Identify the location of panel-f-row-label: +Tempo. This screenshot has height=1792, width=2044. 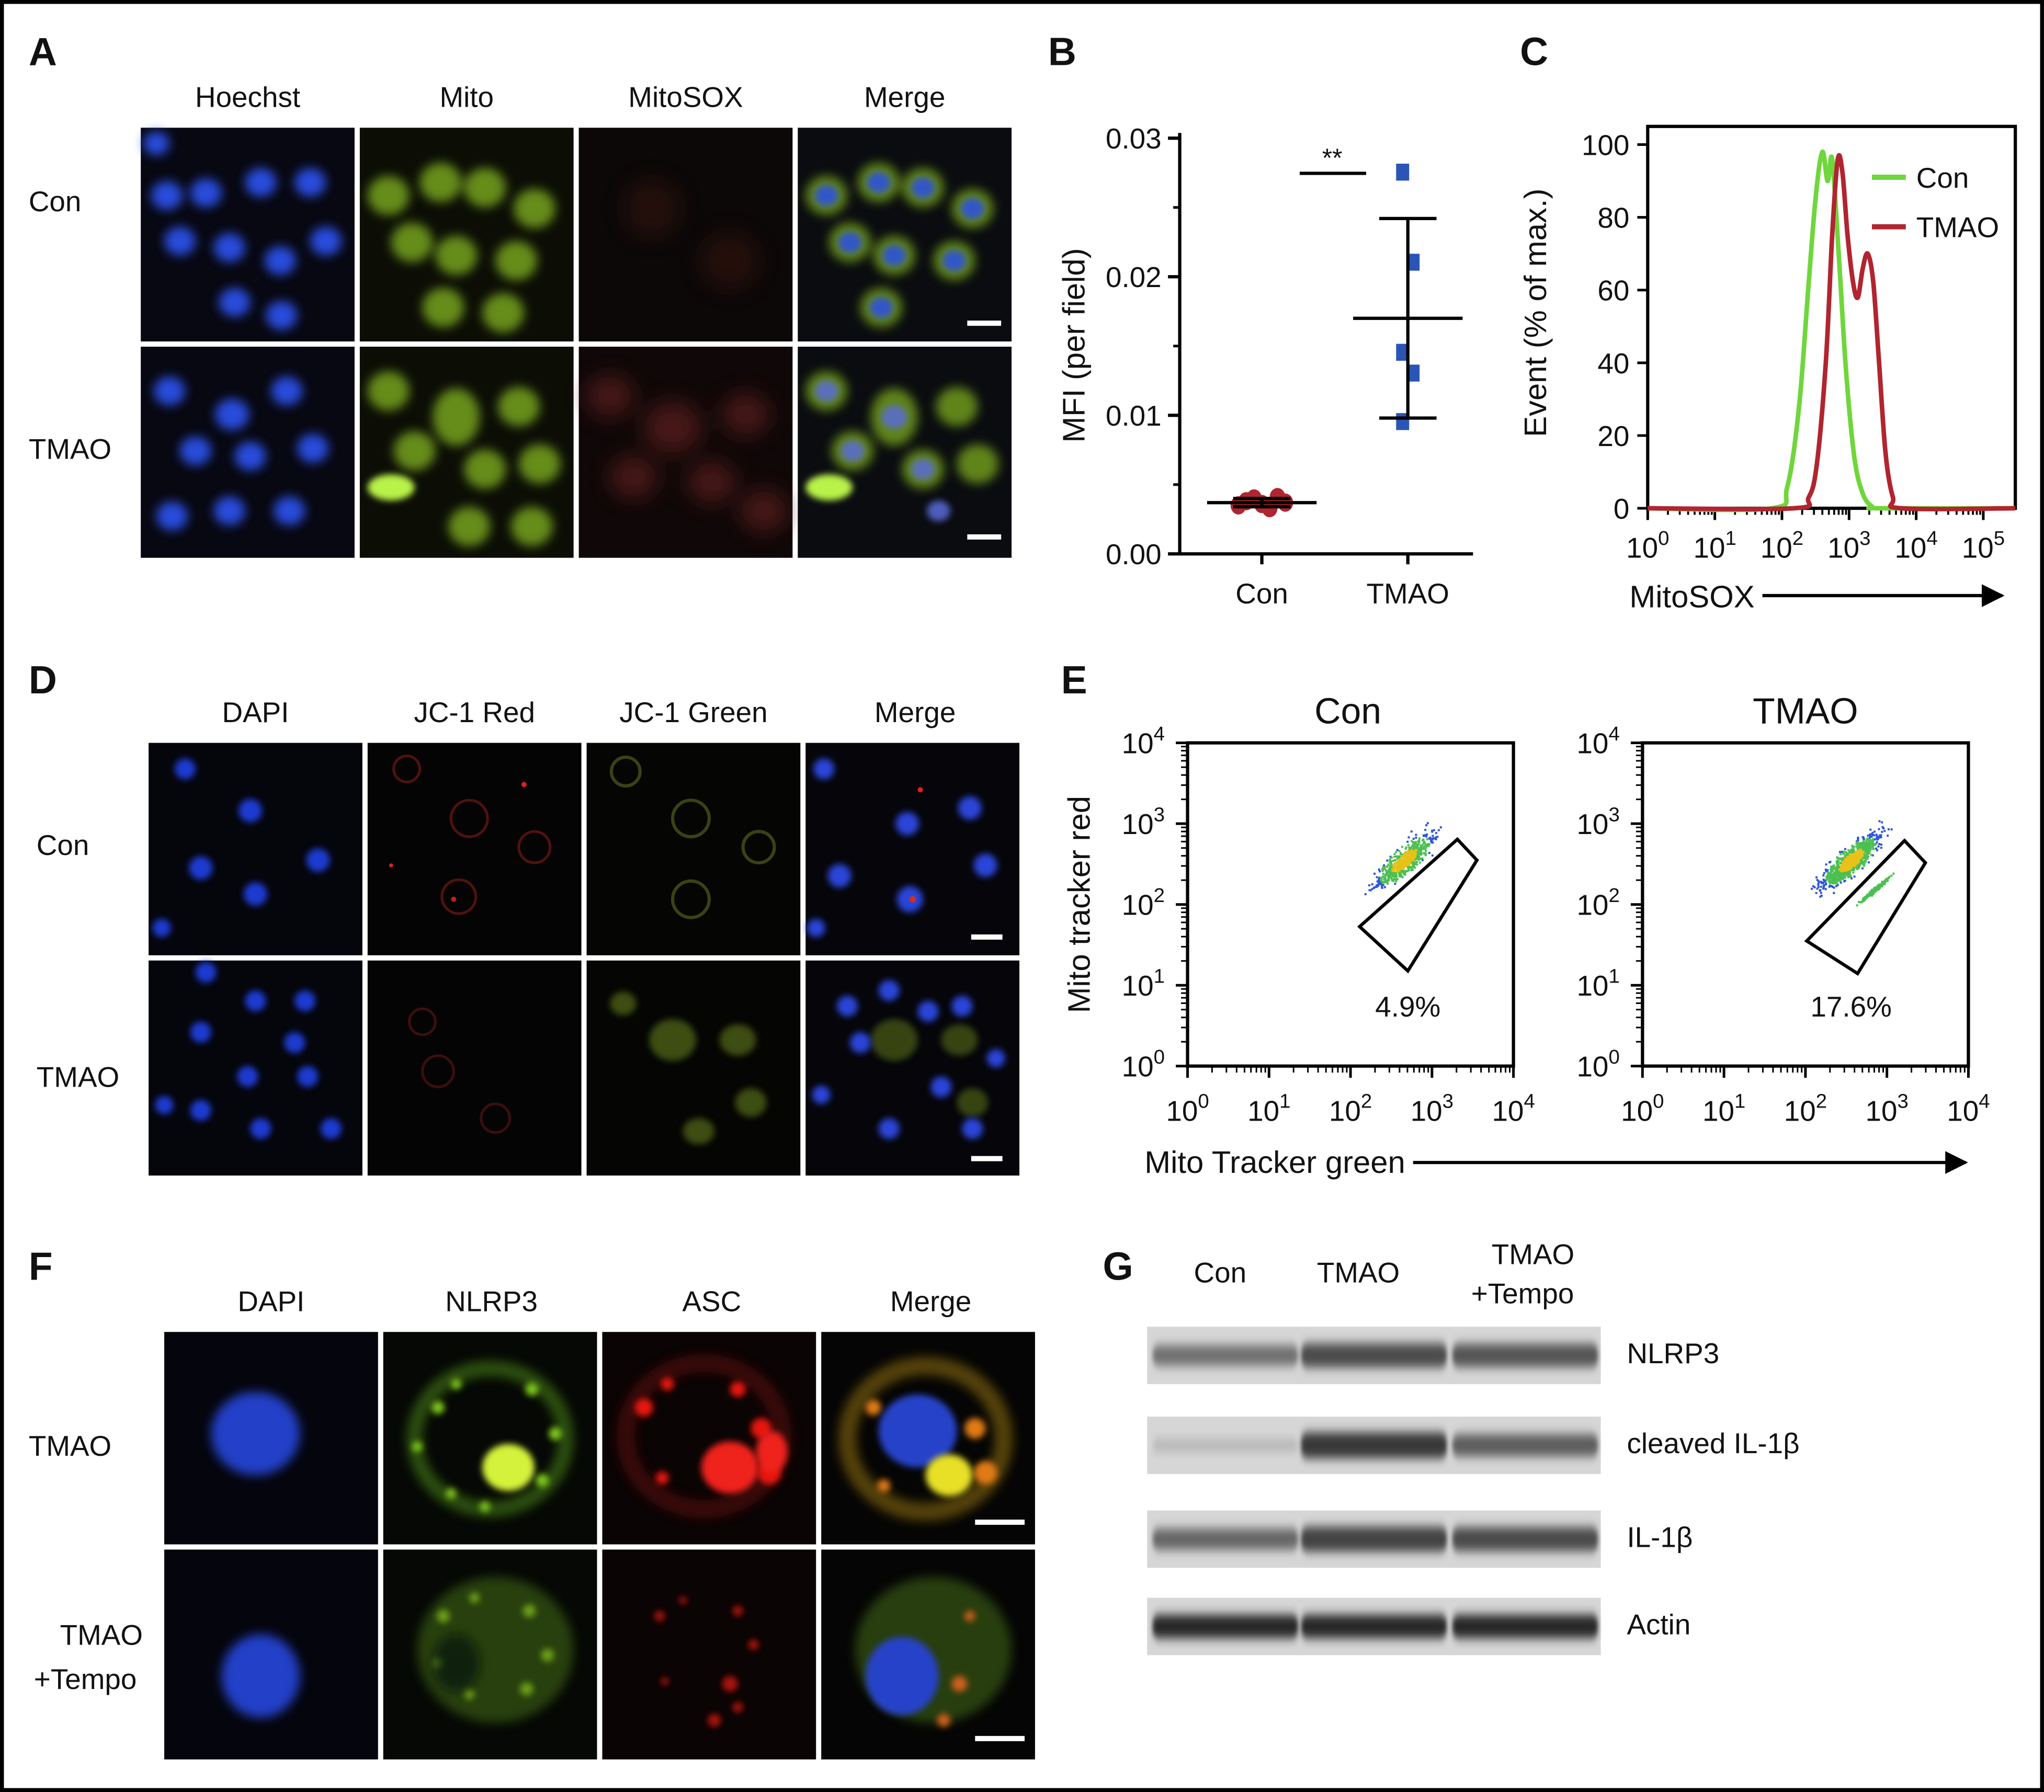
(85, 1679).